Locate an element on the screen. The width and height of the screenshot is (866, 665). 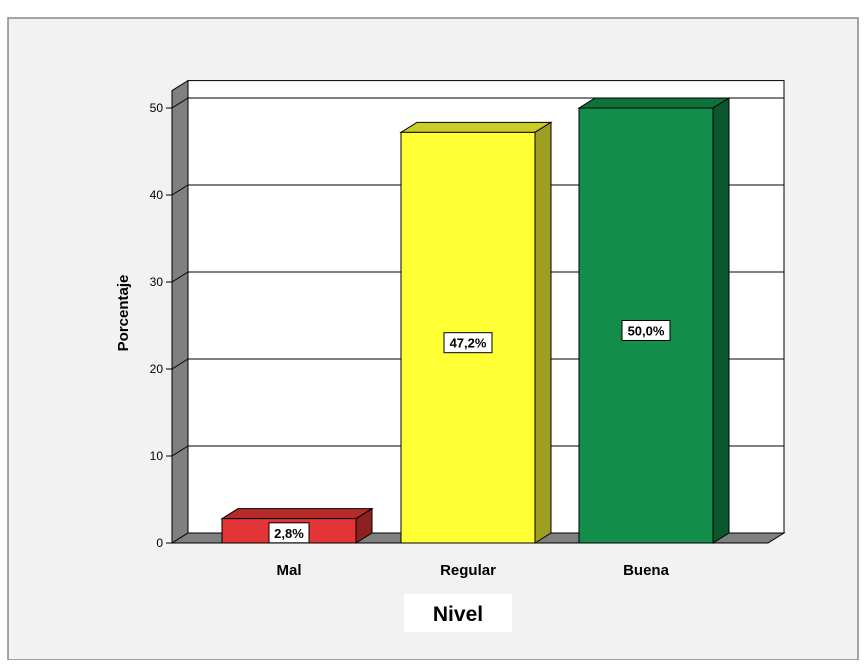
data-label: 47,2% is located at coordinates (468, 343).